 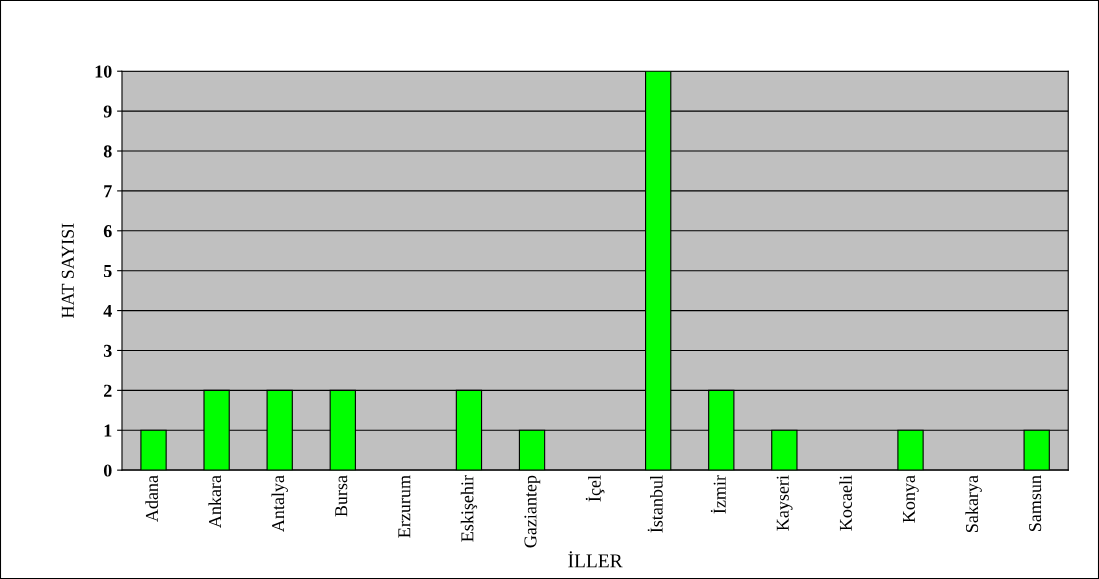 What do you see at coordinates (1035, 503) in the screenshot?
I see `x-tick-label: Samsun` at bounding box center [1035, 503].